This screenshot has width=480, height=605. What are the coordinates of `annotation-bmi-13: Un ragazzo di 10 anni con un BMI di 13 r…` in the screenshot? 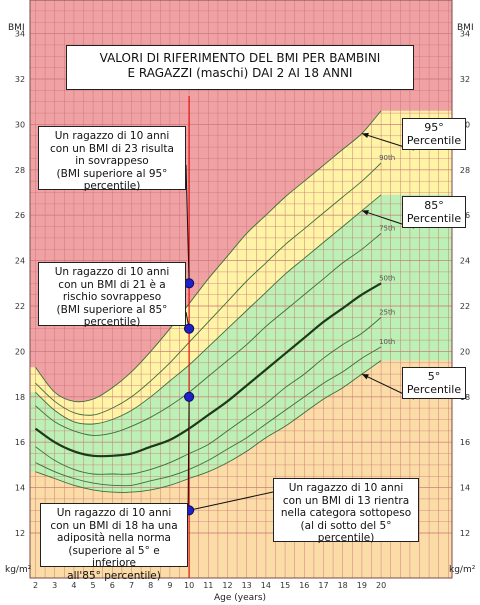 It's located at (346, 511).